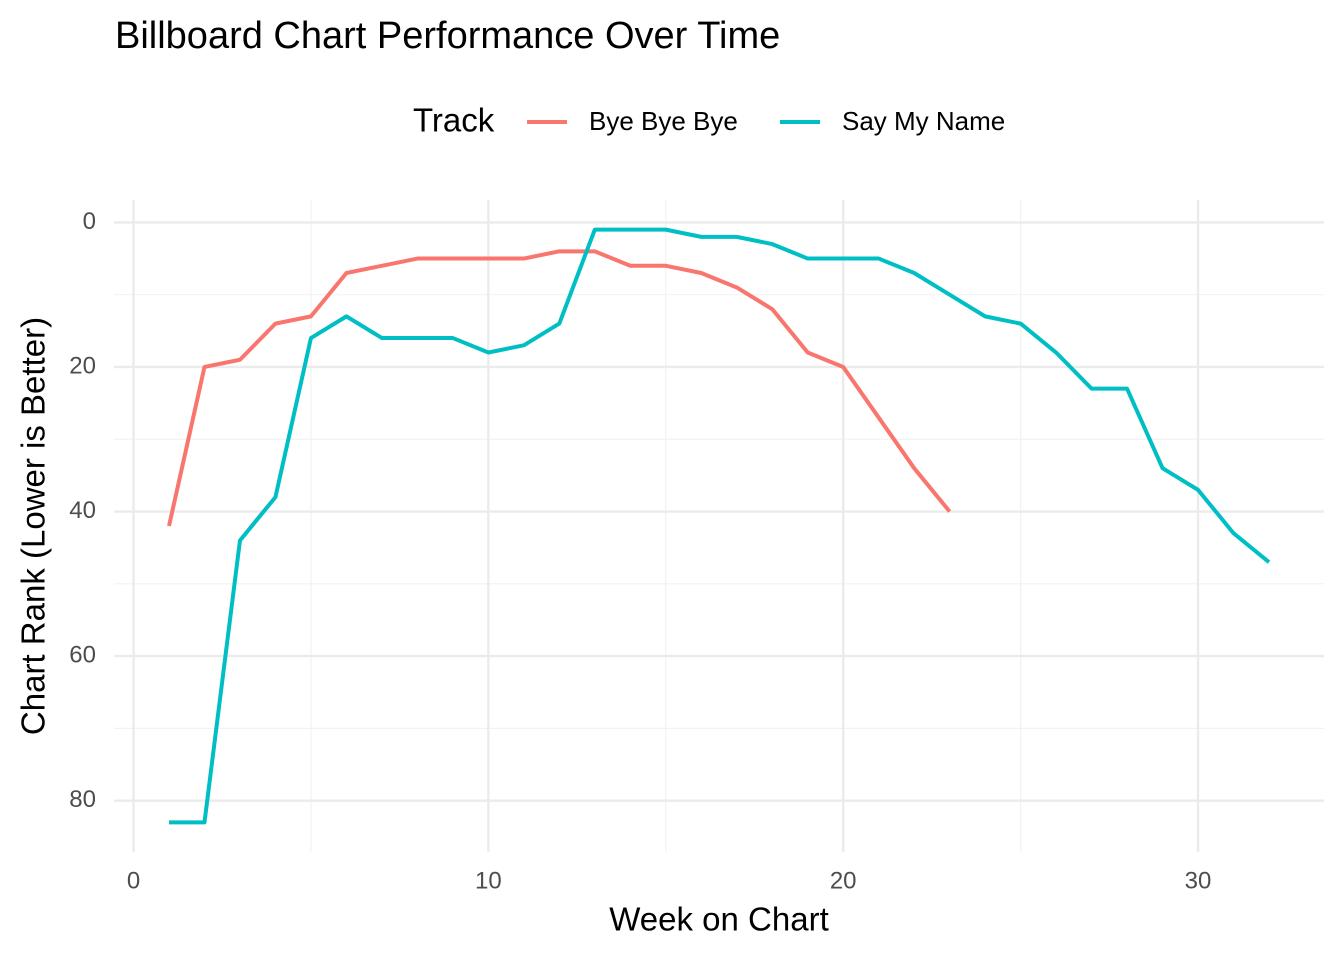 This screenshot has height=960, width=1344. What do you see at coordinates (719, 919) in the screenshot?
I see `x-axis-title: Week on Chart` at bounding box center [719, 919].